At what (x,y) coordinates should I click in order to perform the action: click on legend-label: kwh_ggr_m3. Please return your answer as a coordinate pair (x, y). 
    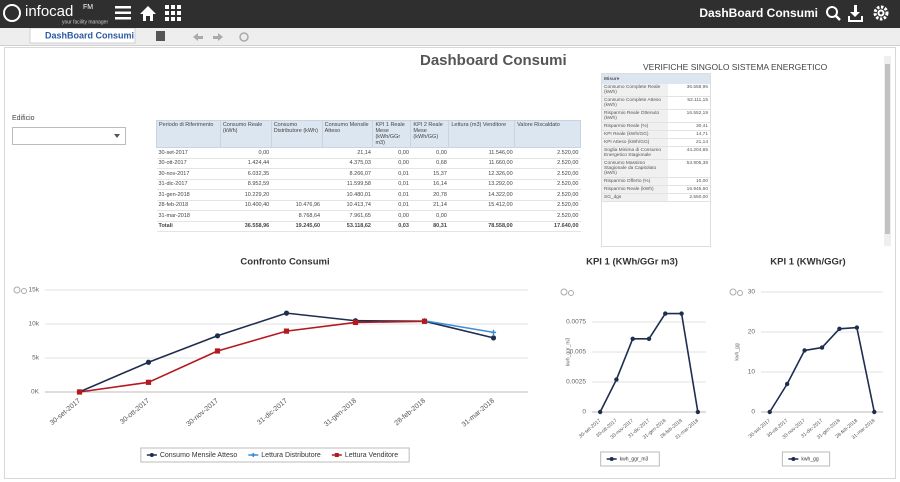
    Looking at the image, I should click on (634, 459).